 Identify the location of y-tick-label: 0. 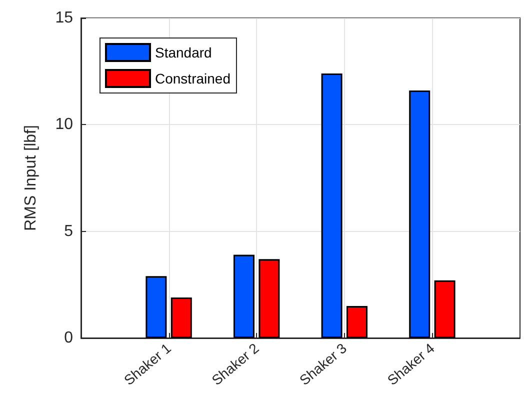
(69, 338).